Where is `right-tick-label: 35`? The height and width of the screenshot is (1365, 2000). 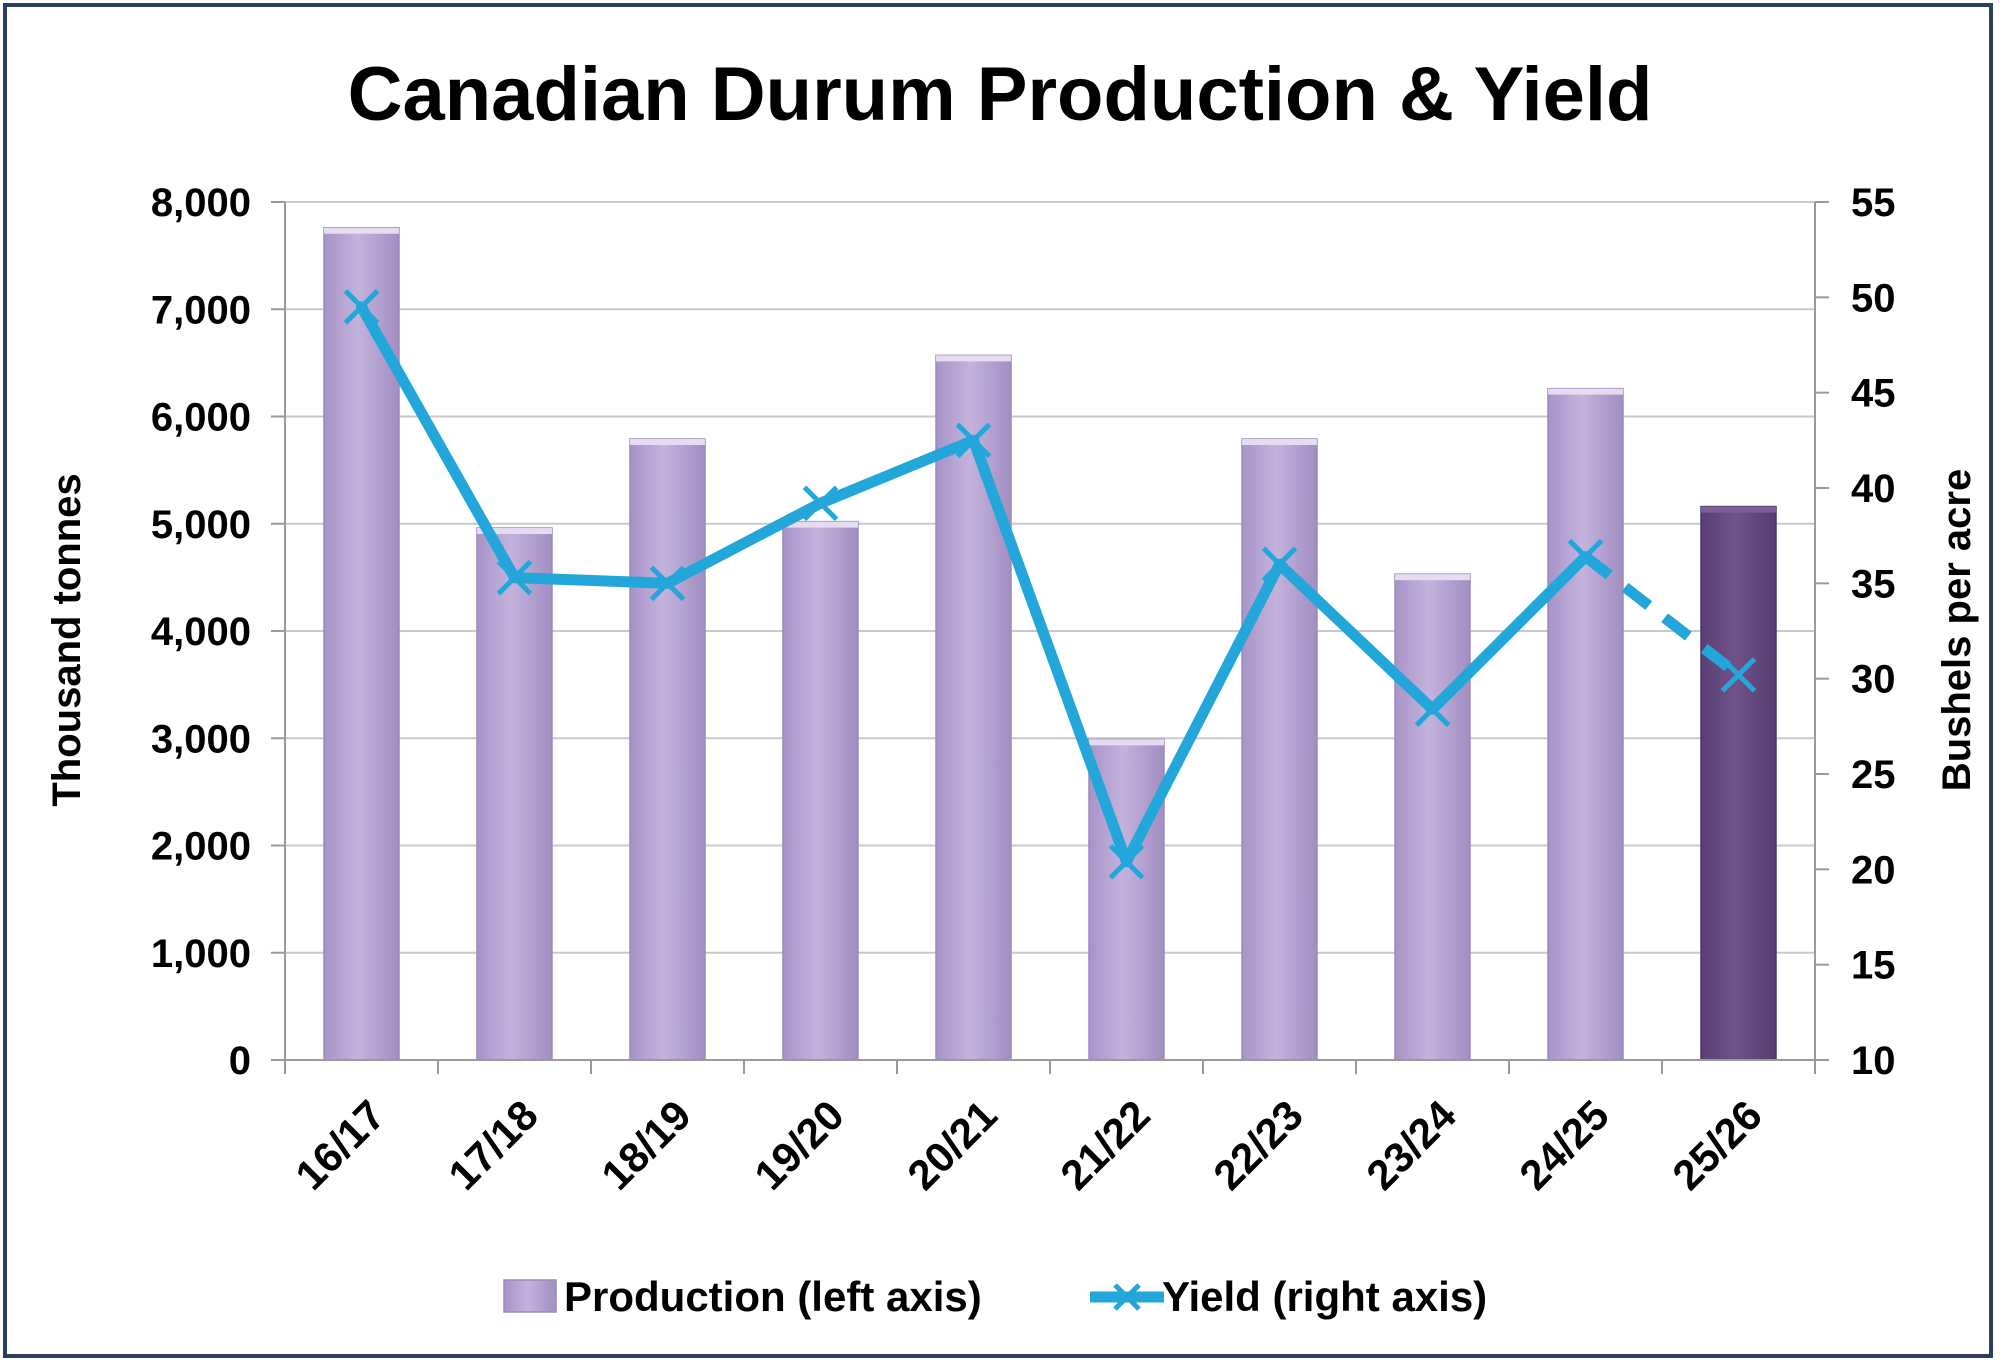 right-tick-label: 35 is located at coordinates (1873, 584).